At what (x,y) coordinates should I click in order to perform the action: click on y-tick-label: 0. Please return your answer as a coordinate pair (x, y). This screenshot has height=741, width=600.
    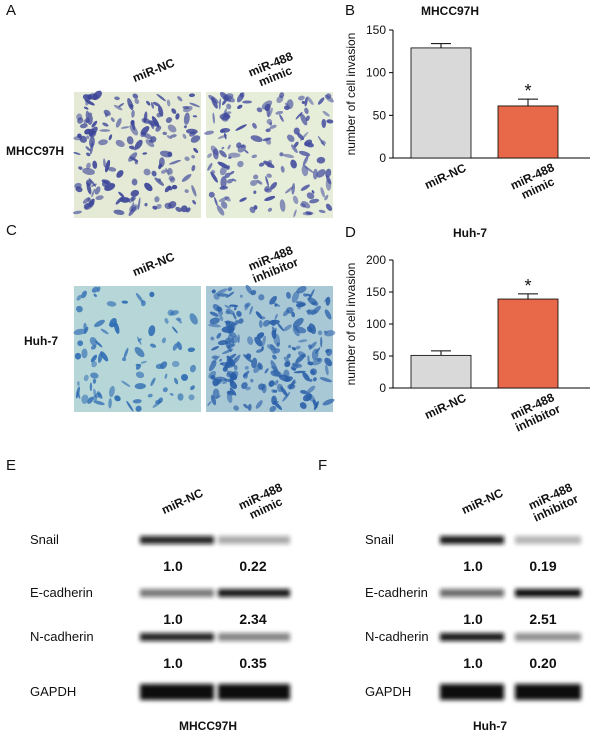
    Looking at the image, I should click on (382, 388).